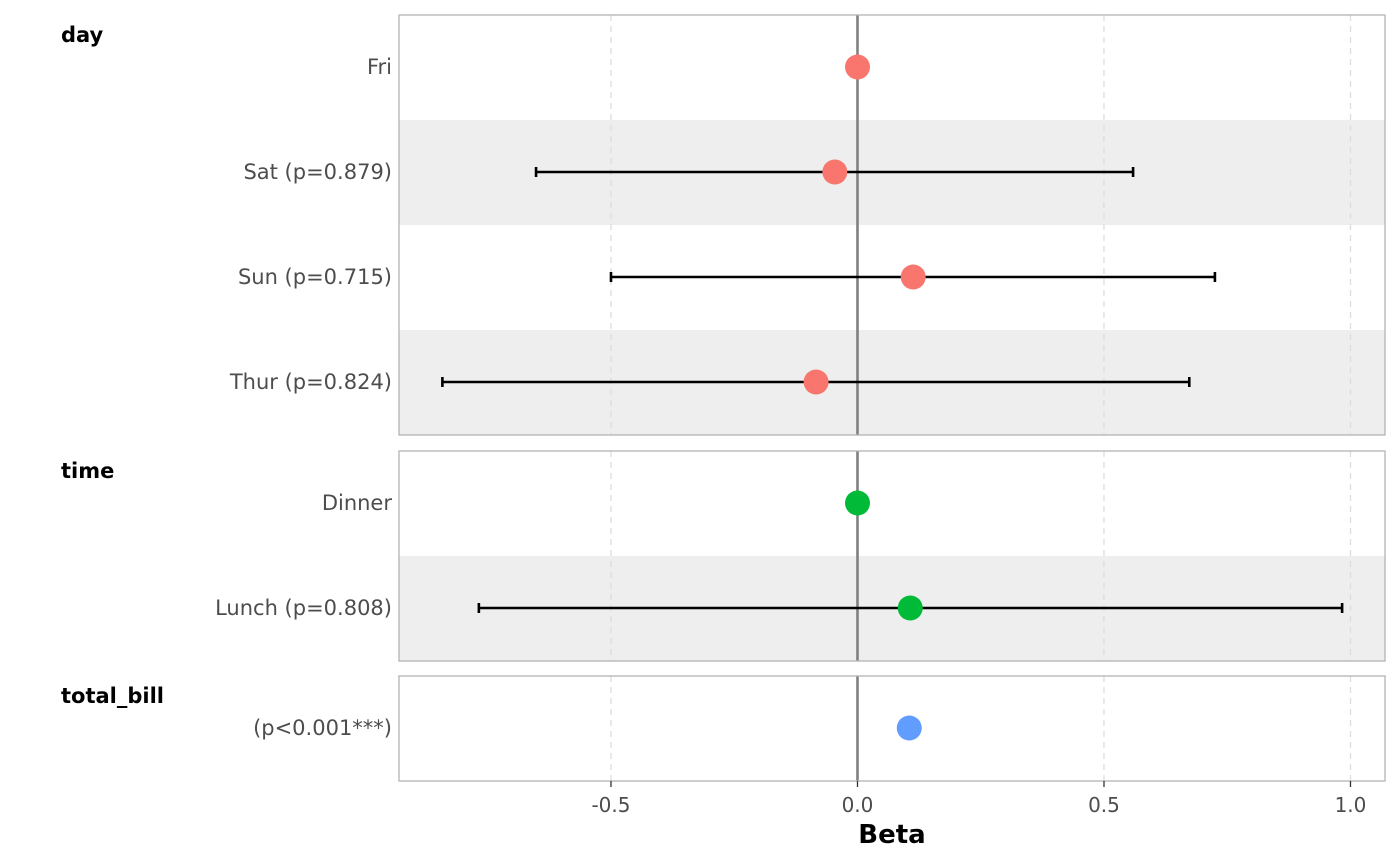 The image size is (1400, 865). I want to click on row-label: Dinner, so click(357, 503).